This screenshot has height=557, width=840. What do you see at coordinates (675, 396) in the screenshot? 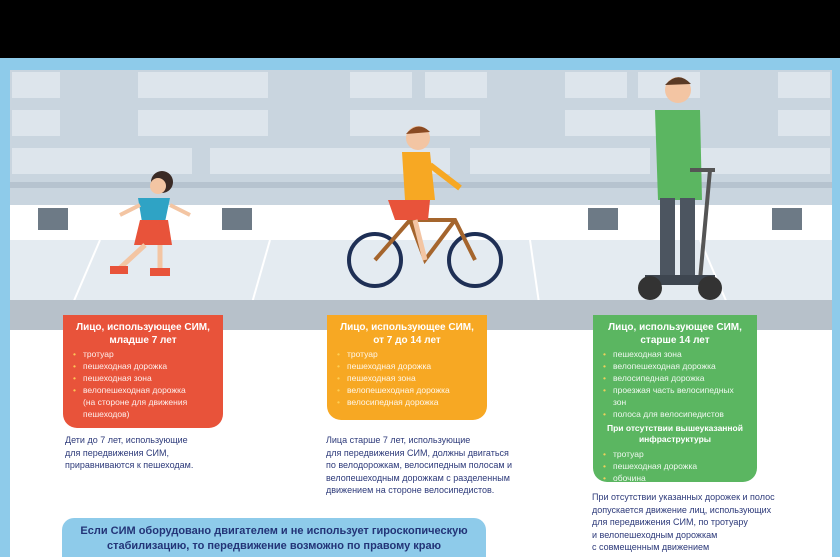
I see `list-item: проезжая часть велосипедных зон` at bounding box center [675, 396].